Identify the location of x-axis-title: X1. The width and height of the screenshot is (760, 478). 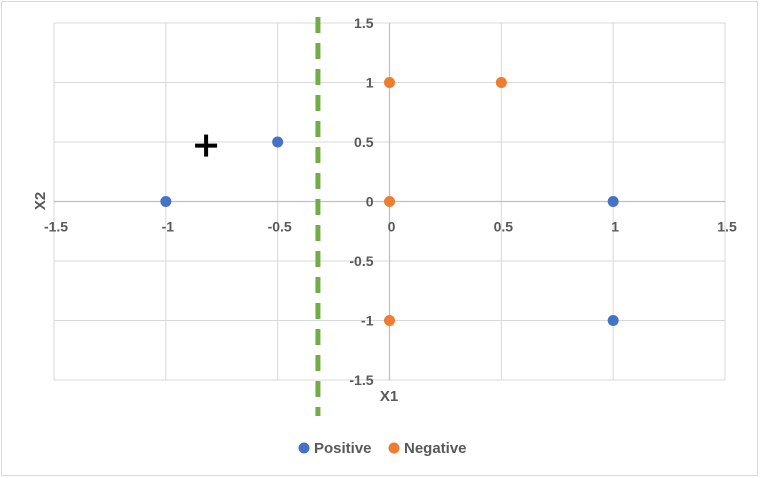
(389, 396).